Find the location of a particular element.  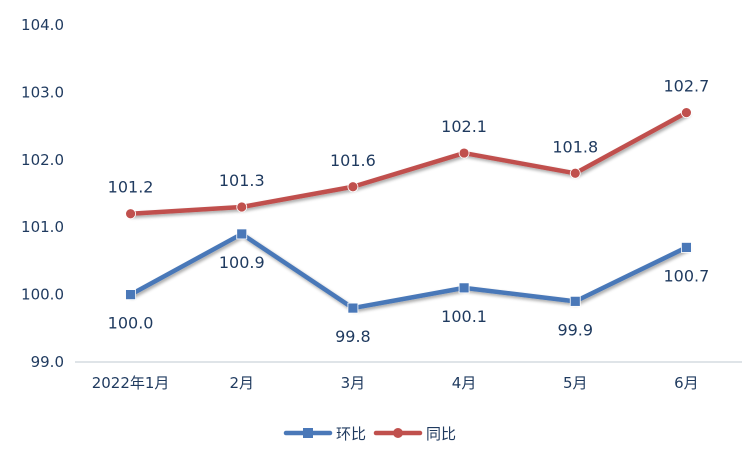

data-label: 101.6 is located at coordinates (353, 160).